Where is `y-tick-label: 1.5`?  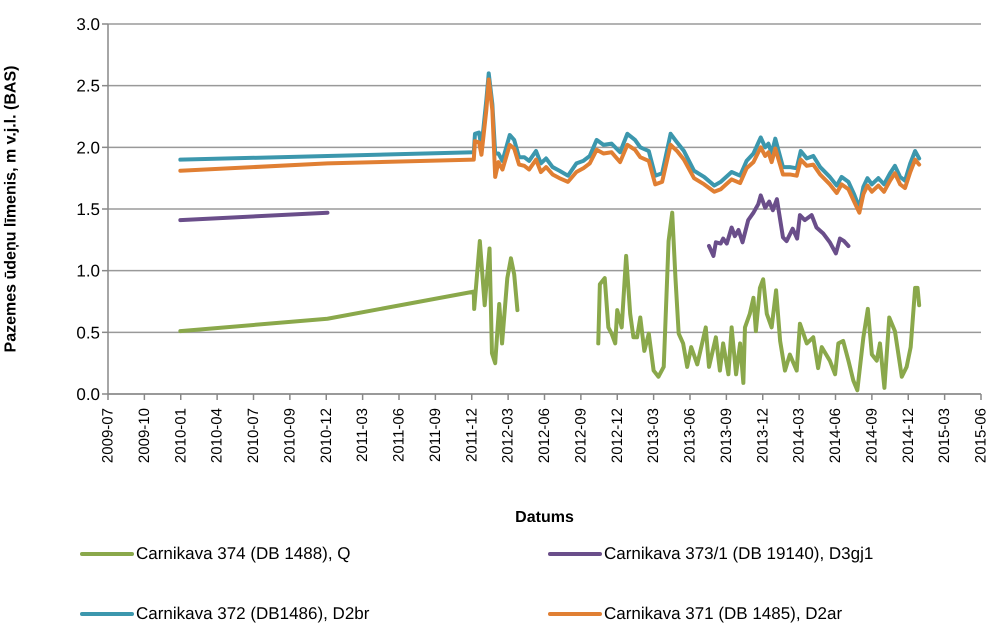
y-tick-label: 1.5 is located at coordinates (88, 210).